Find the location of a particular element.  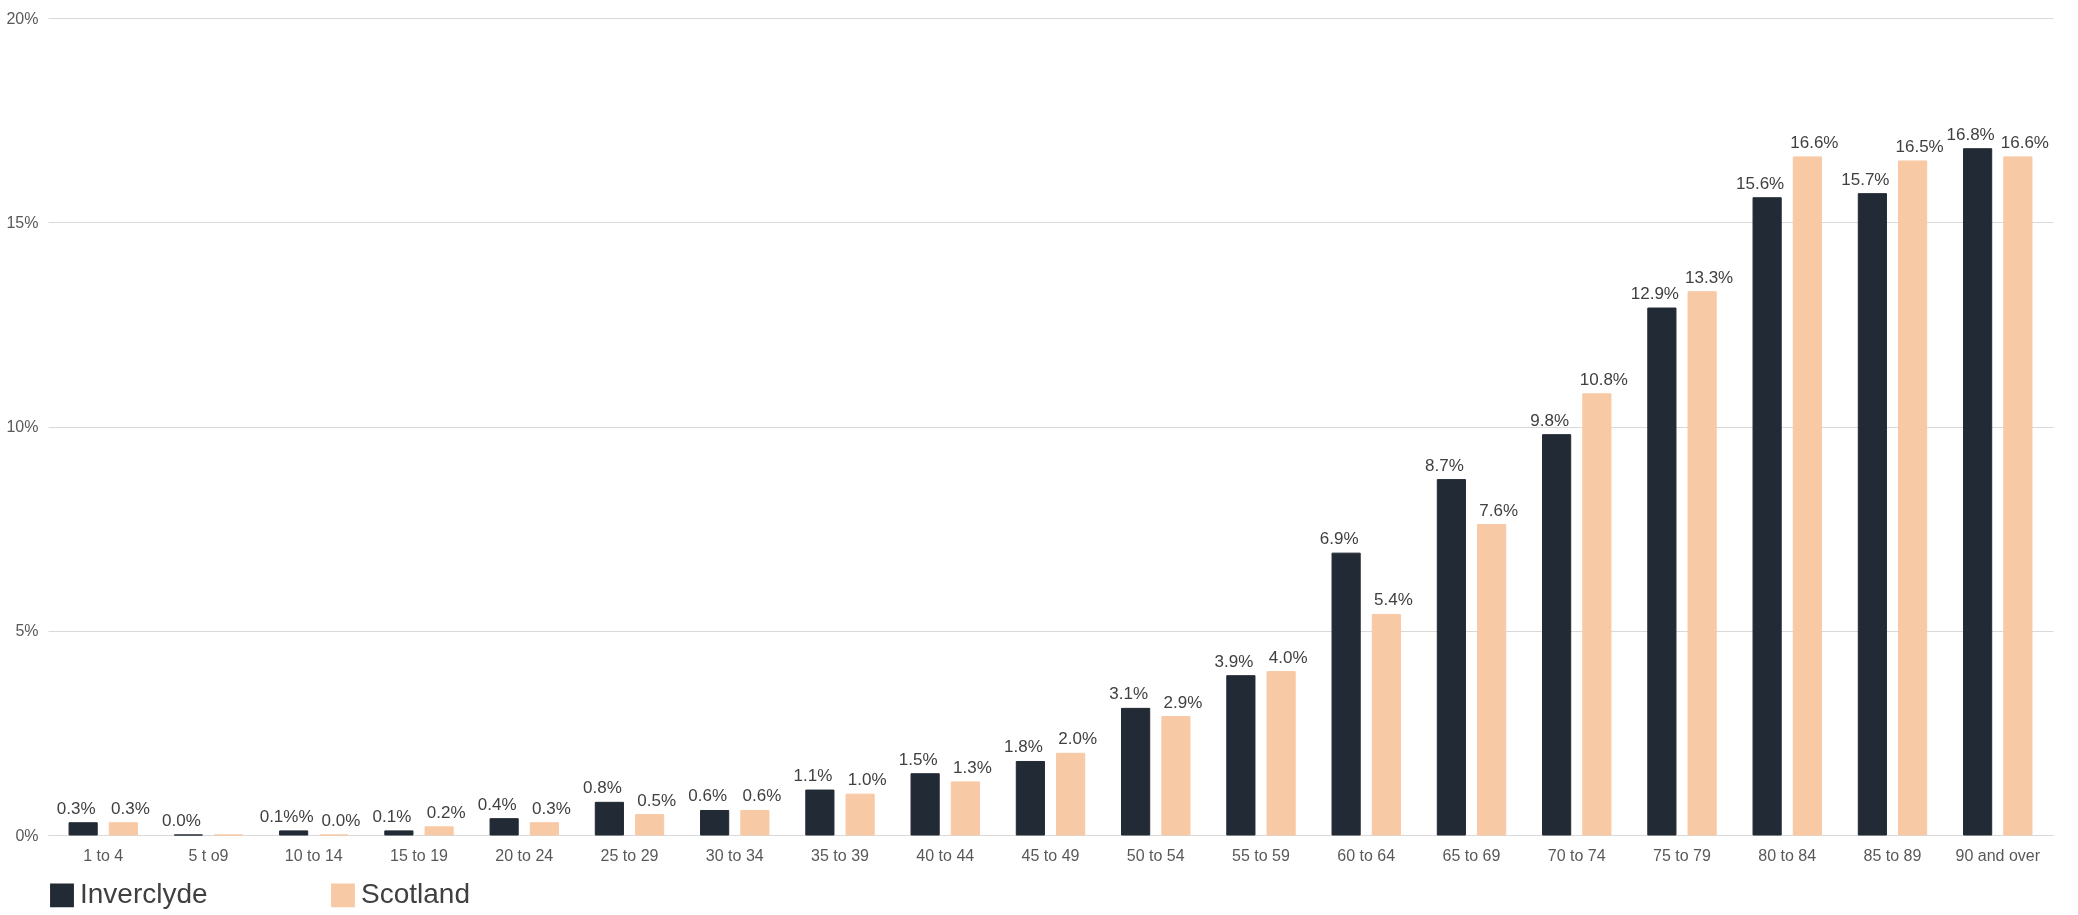

legend-label: Inverclyde is located at coordinates (144, 894).